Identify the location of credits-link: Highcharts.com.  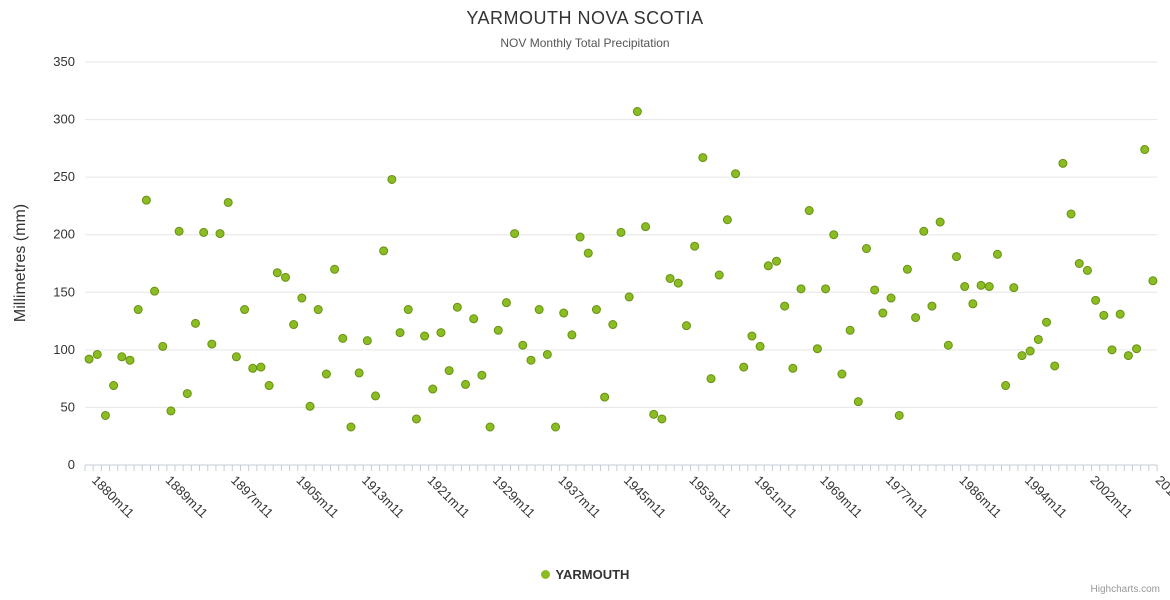
(1125, 589).